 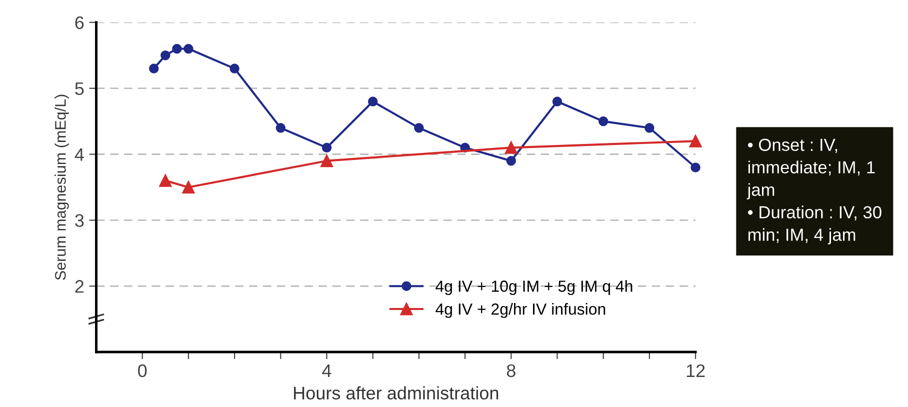 What do you see at coordinates (327, 370) in the screenshot?
I see `x-tick-label: 4` at bounding box center [327, 370].